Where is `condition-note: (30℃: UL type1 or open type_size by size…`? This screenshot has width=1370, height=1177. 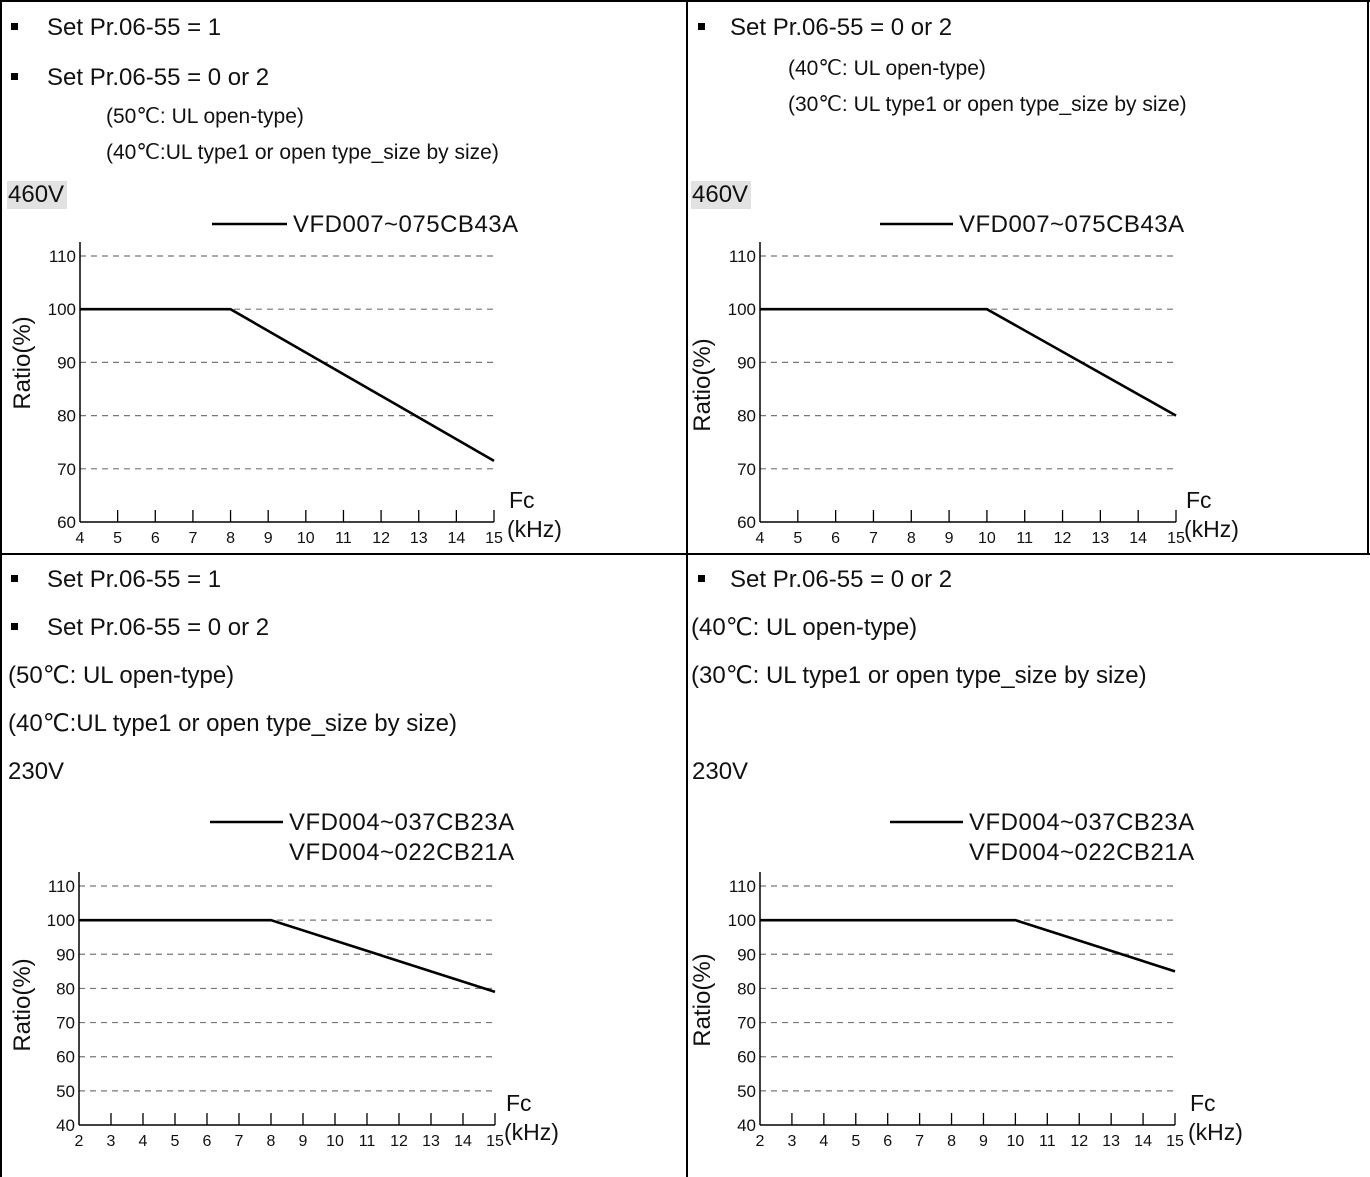
condition-note: (30℃: UL type1 or open type_size by size… is located at coordinates (919, 675).